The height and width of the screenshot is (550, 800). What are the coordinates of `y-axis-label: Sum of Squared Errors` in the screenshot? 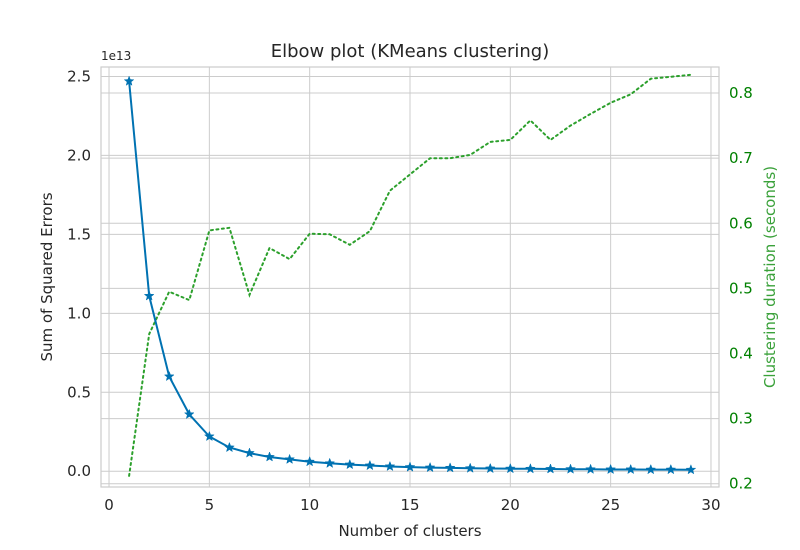 It's located at (47, 276).